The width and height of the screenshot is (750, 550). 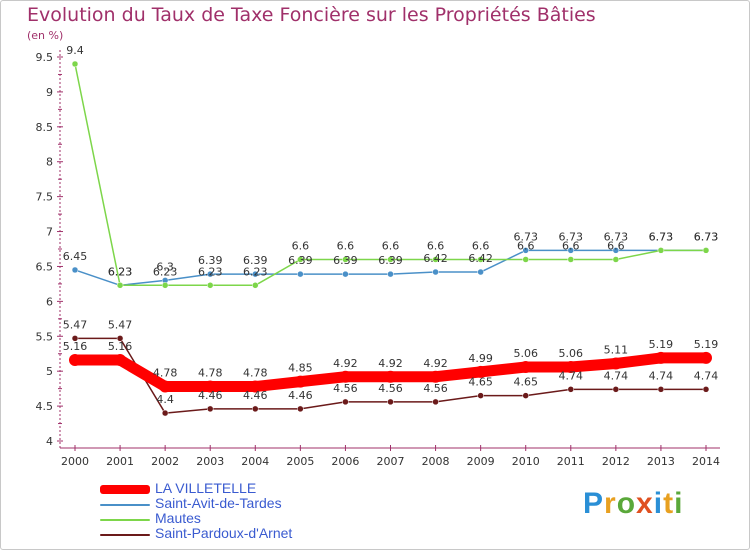 What do you see at coordinates (120, 271) in the screenshot?
I see `data-label-saint-avit-de-tardes: 6.23` at bounding box center [120, 271].